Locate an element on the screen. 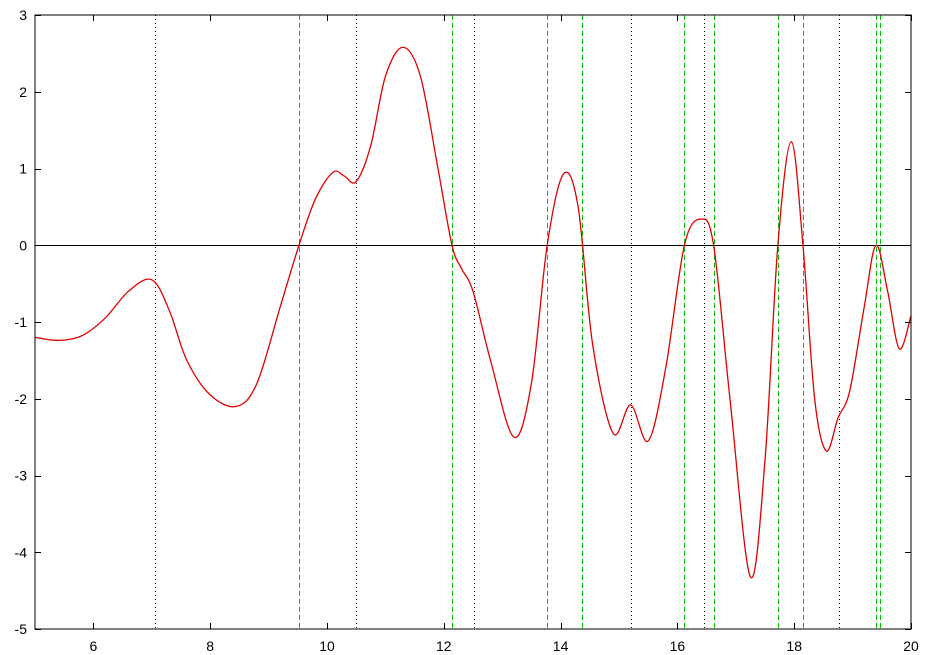  x-tick-label: 14 is located at coordinates (561, 646).